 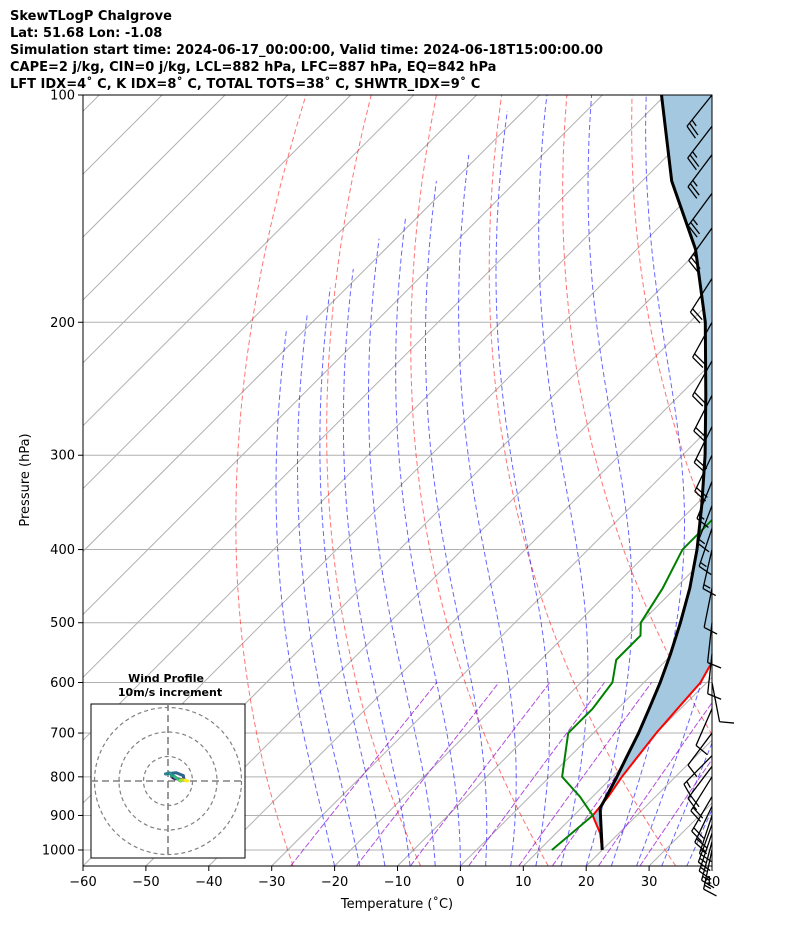 I want to click on hodograph-subtitle: 10m/s increment, so click(x=170, y=692).